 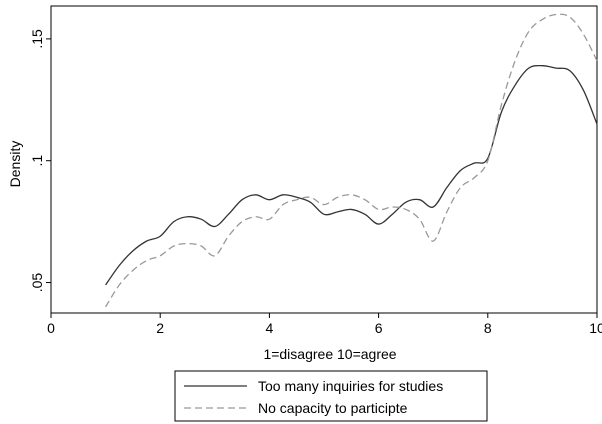 What do you see at coordinates (37, 283) in the screenshot?
I see `y-tick-label: .05` at bounding box center [37, 283].